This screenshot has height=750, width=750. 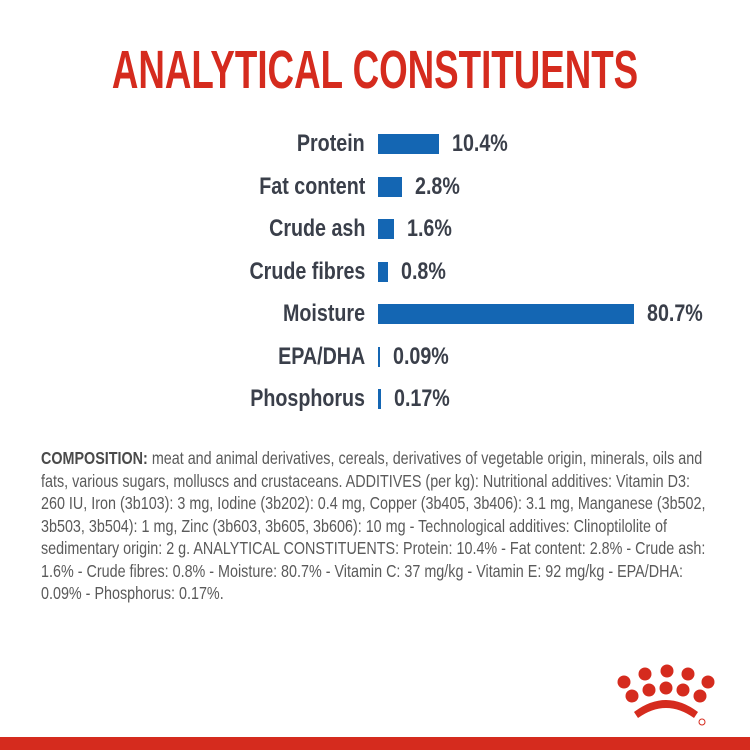 What do you see at coordinates (375, 743) in the screenshot?
I see `bottom-red-band` at bounding box center [375, 743].